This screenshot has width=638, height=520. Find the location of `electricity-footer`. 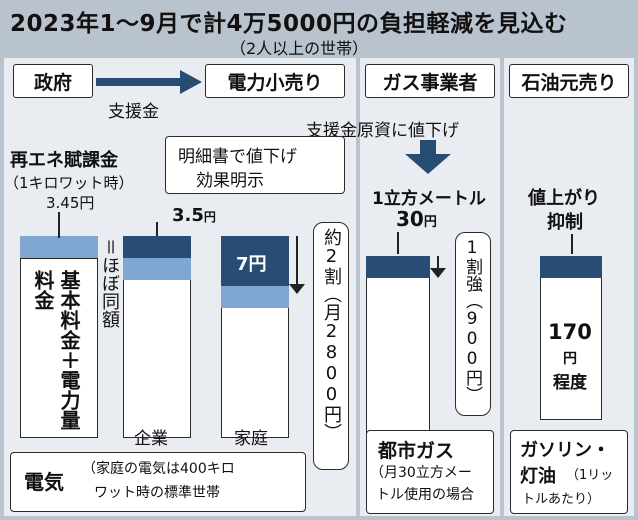

electricity-footer is located at coordinates (158, 482).